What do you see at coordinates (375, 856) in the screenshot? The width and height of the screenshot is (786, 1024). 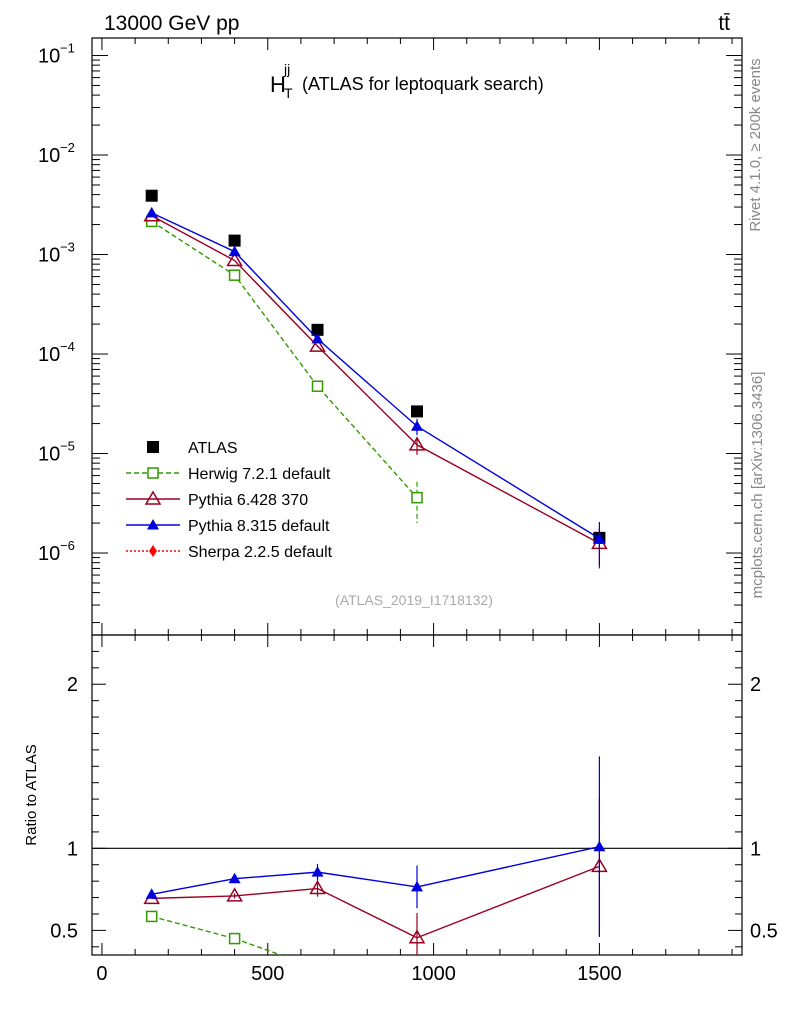 I see `ratio-series-layer` at bounding box center [375, 856].